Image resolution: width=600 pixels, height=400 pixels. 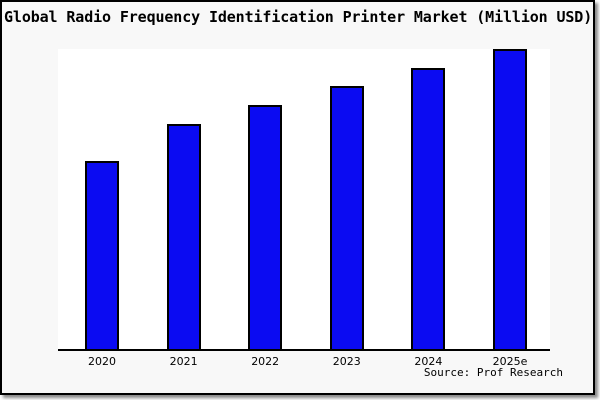 What do you see at coordinates (493, 372) in the screenshot?
I see `source-label: Source: Prof Research` at bounding box center [493, 372].